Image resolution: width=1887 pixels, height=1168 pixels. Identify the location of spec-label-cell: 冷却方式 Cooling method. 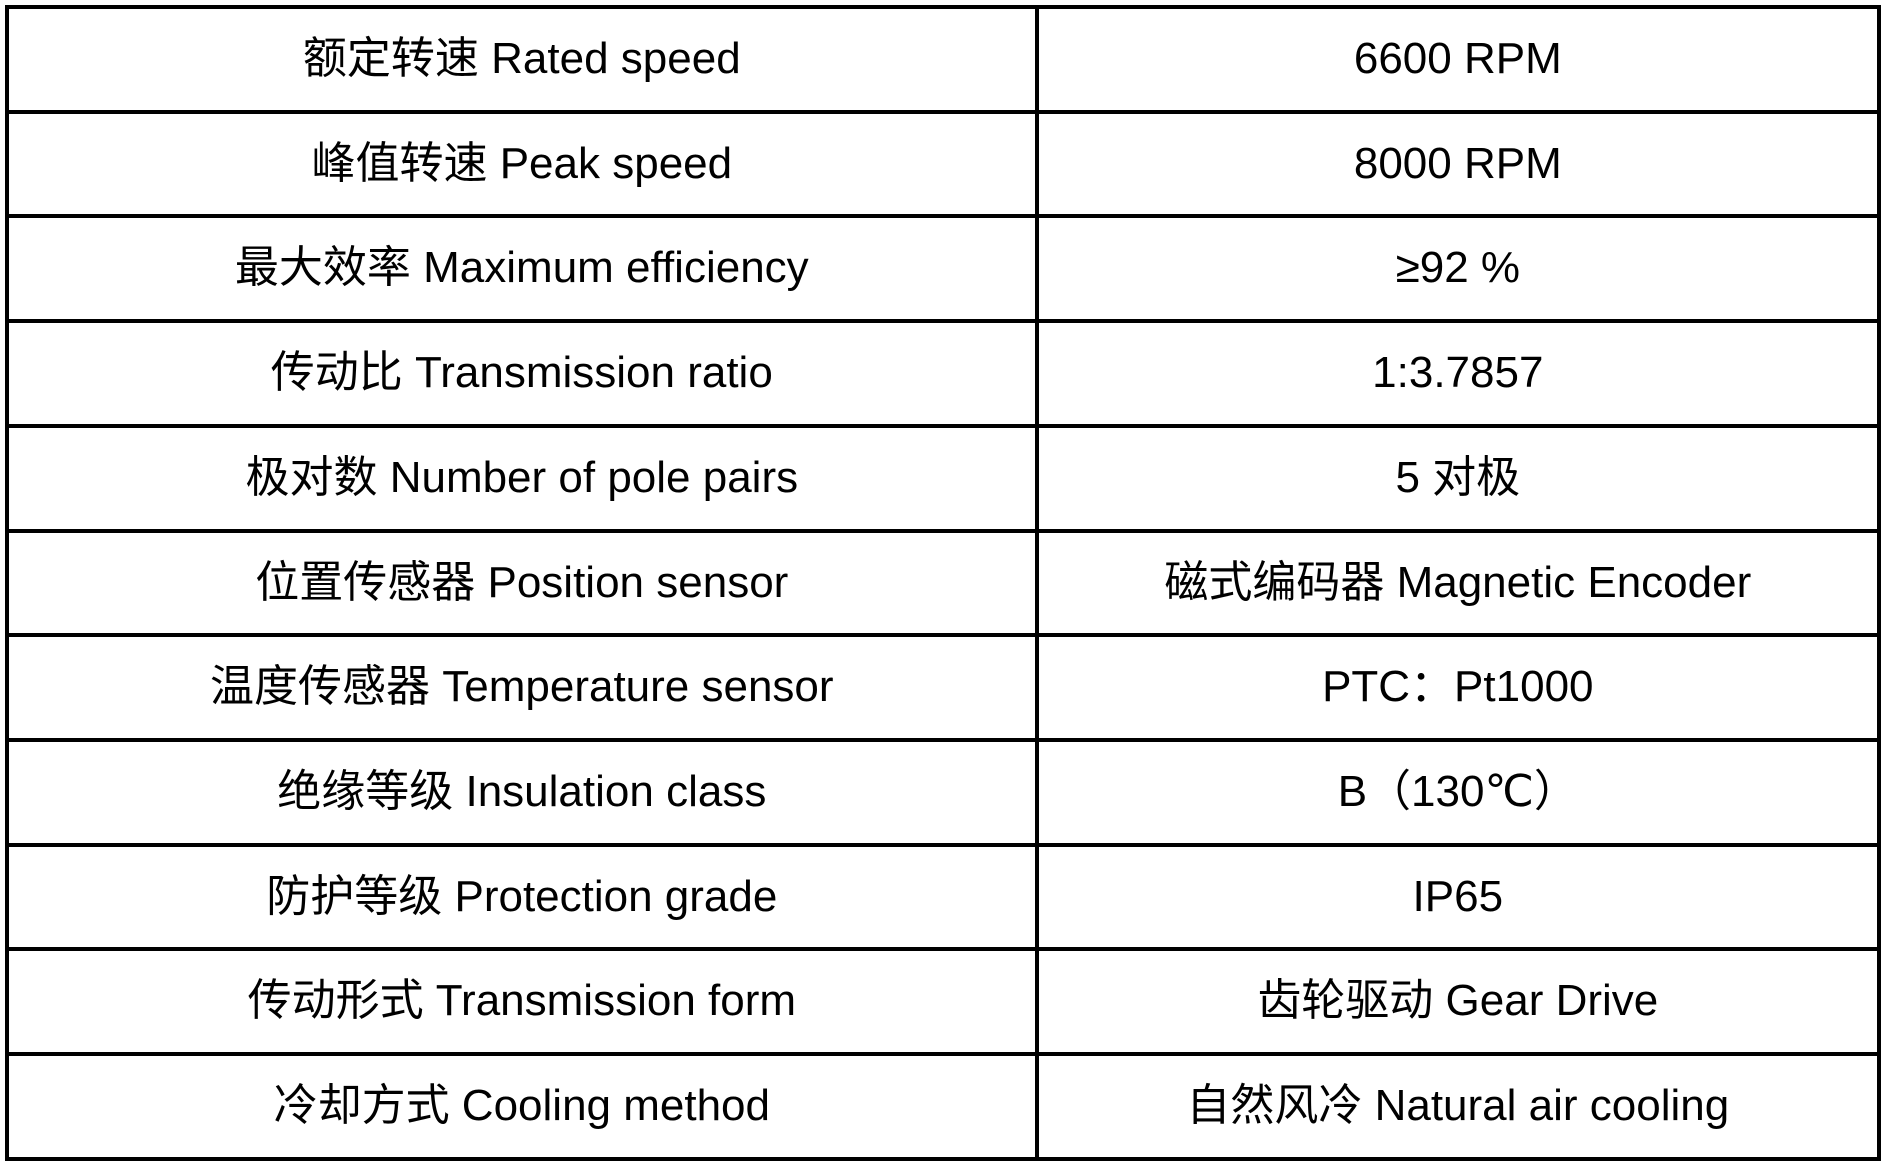
(522, 1106).